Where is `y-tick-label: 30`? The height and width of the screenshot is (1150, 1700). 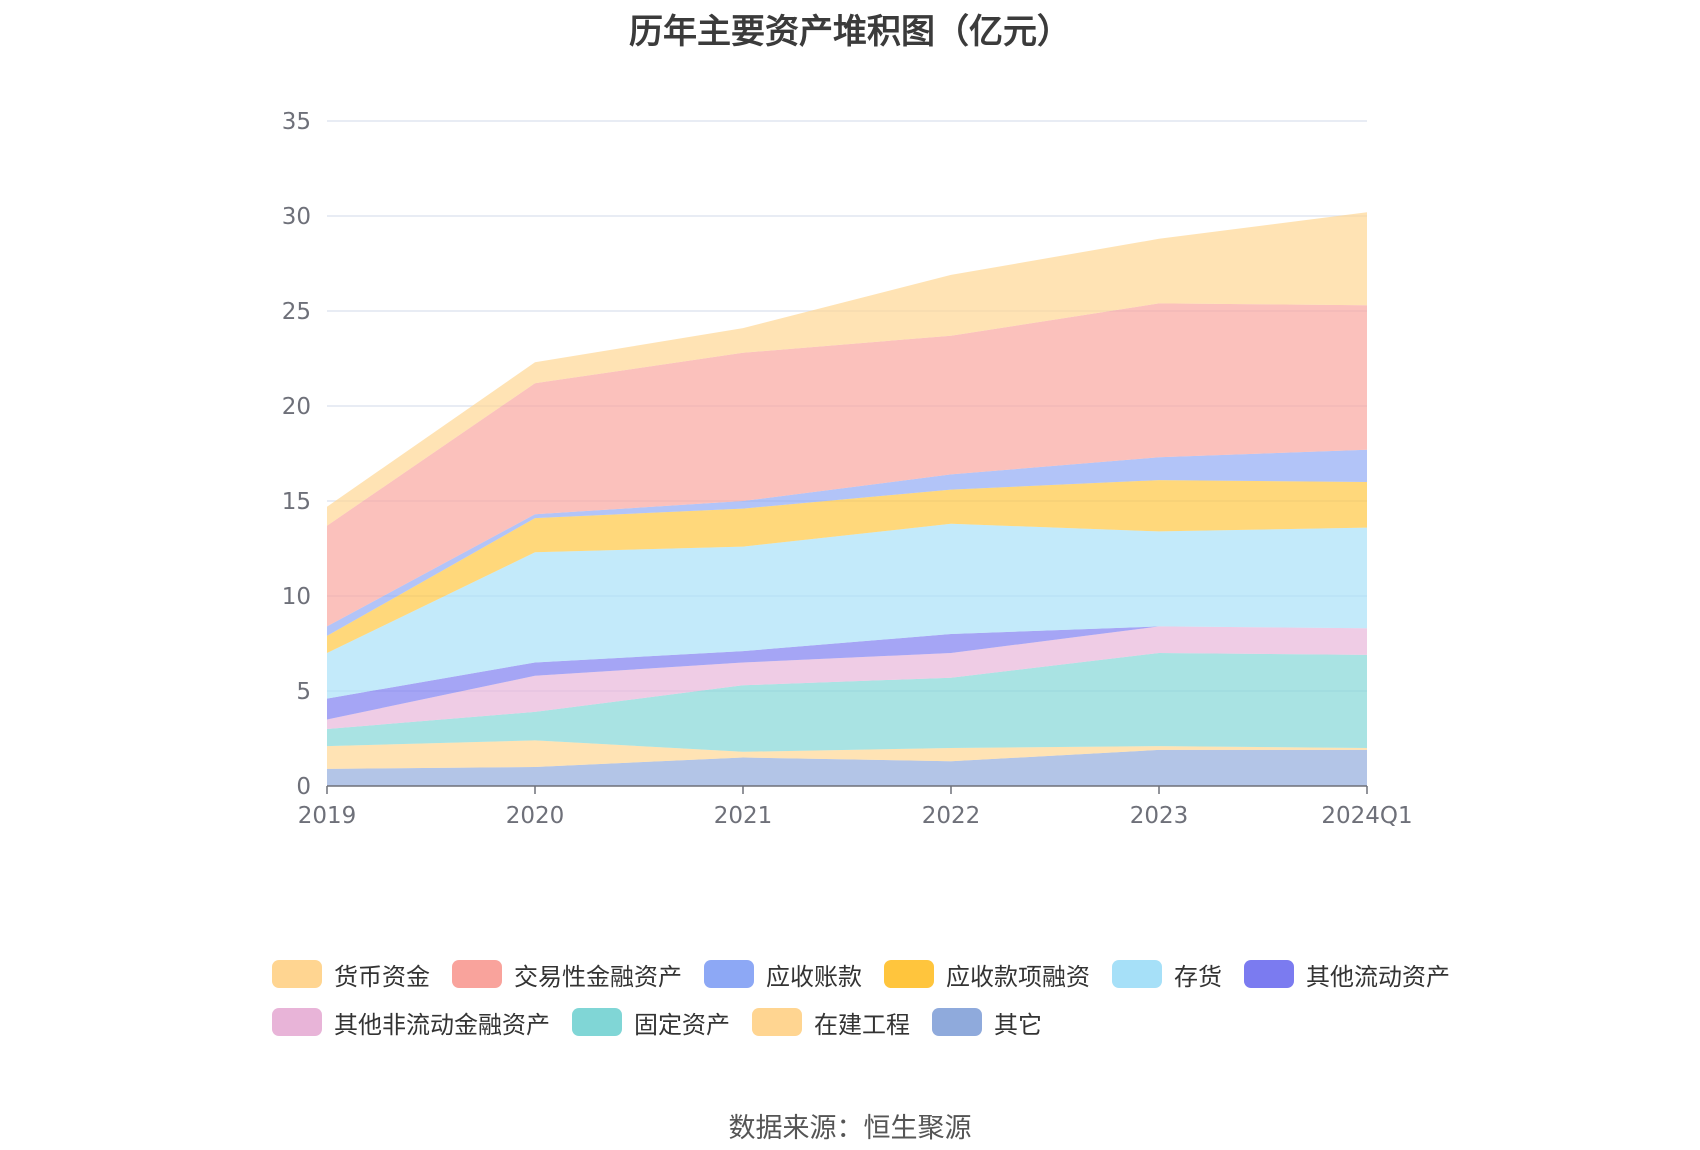 y-tick-label: 30 is located at coordinates (296, 217).